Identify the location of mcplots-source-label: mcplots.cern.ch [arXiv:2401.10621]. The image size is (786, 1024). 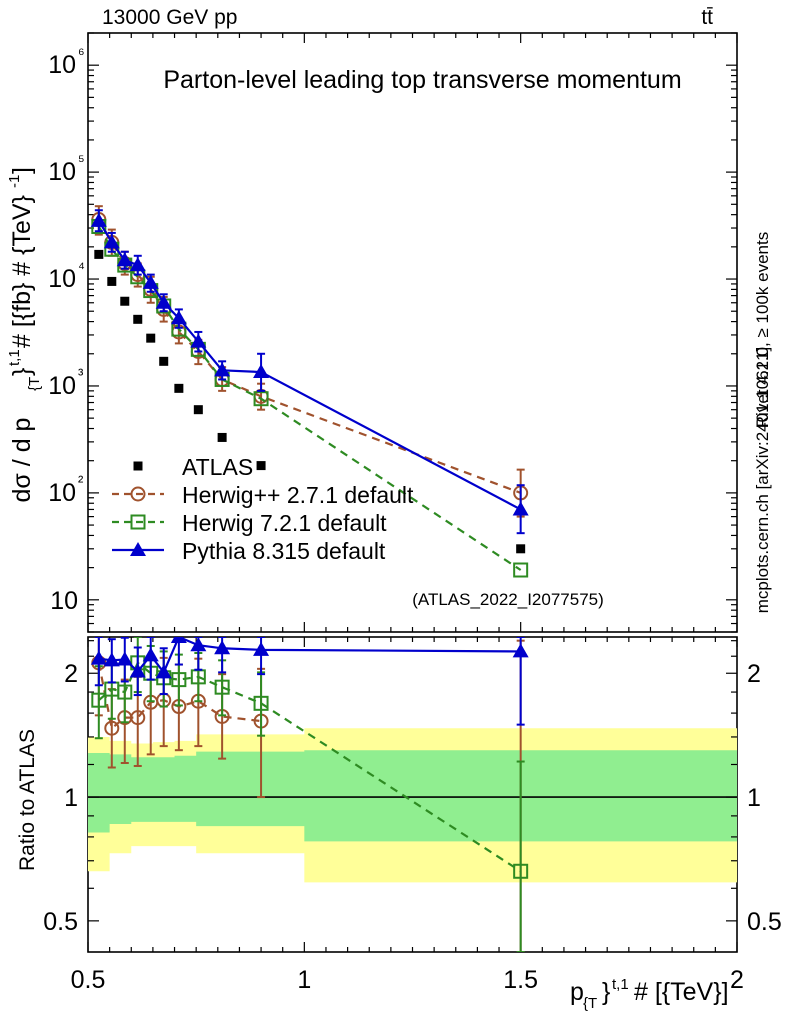
(762, 480).